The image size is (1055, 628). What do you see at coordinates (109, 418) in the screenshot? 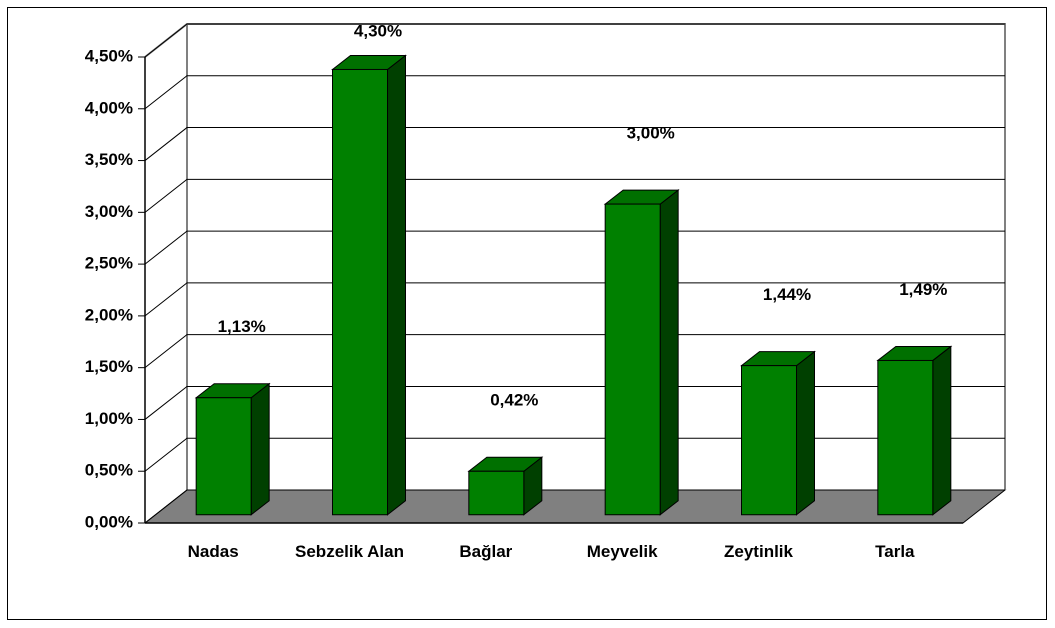
I see `y-tick-label: 1,00%` at bounding box center [109, 418].